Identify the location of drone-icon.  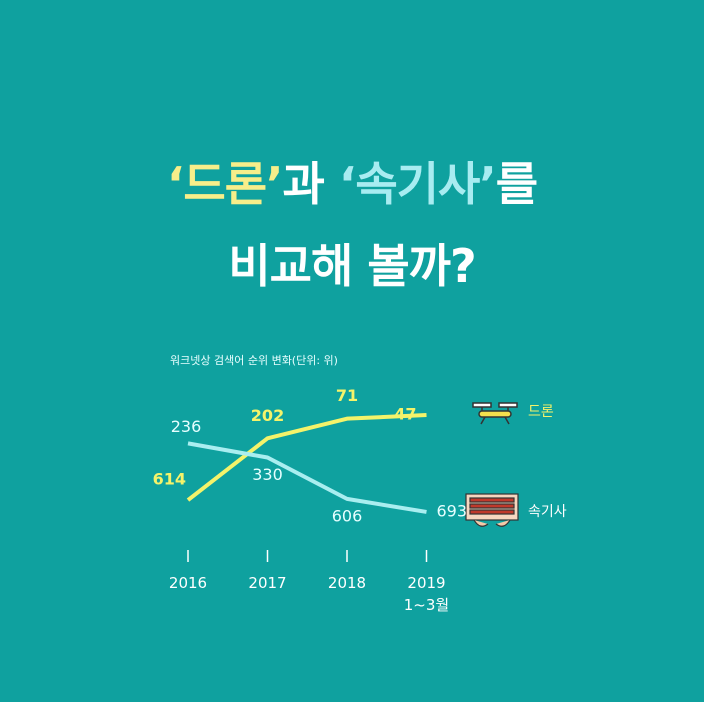
(495, 413).